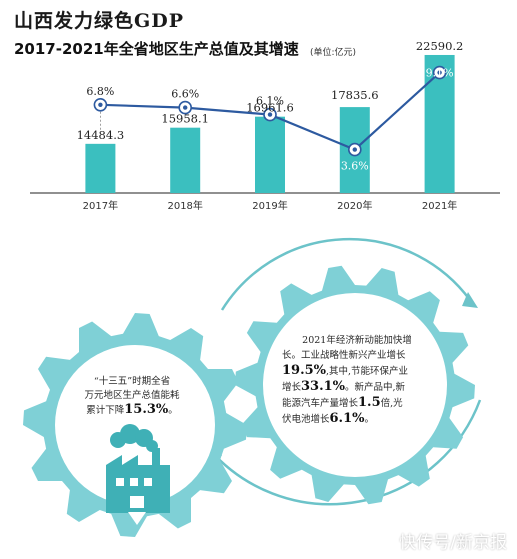 This screenshot has height=559, width=517. I want to click on left-gear-line1: “十三五”时期全省, so click(132, 382).